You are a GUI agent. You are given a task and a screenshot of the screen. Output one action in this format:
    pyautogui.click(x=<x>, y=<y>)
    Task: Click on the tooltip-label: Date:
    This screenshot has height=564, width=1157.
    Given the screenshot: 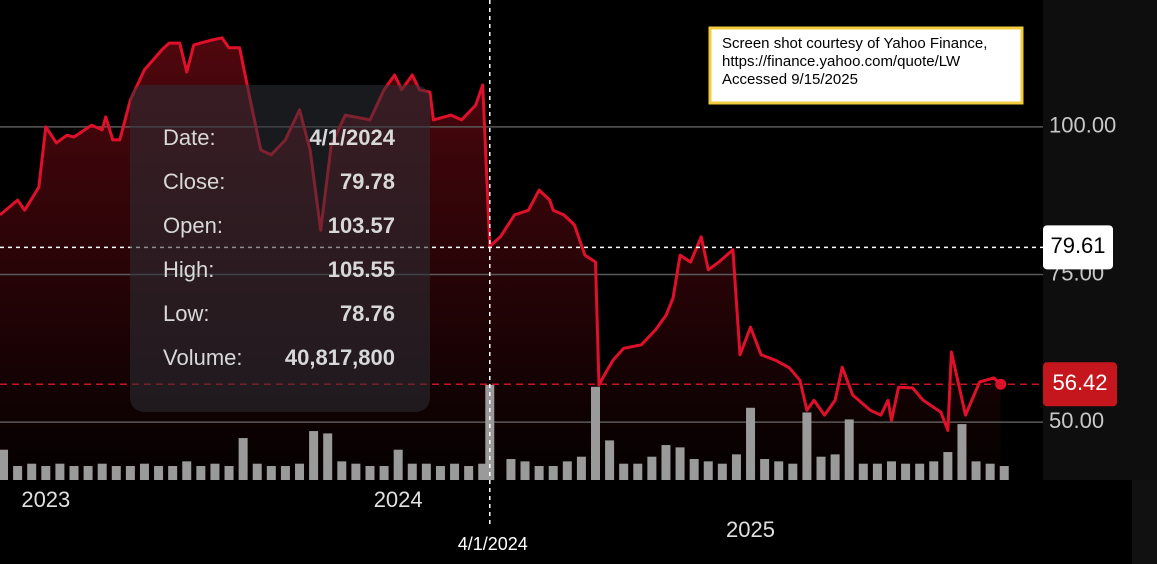 What is the action you would take?
    pyautogui.click(x=189, y=137)
    